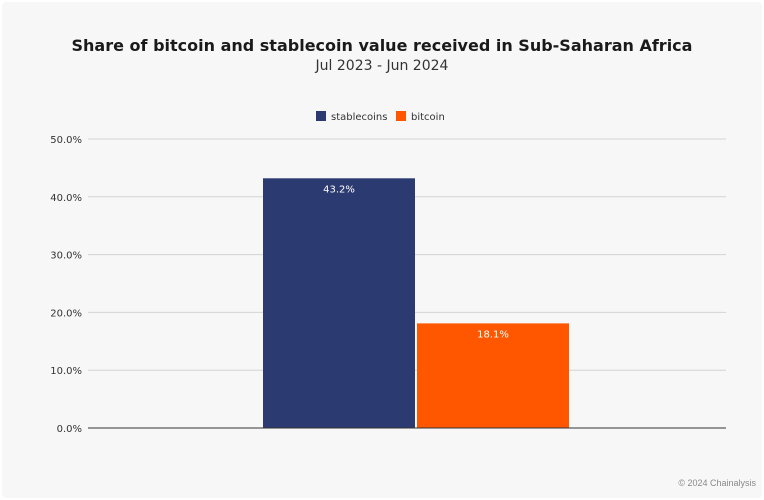  What do you see at coordinates (66, 198) in the screenshot?
I see `y-tick-label: 40.0%` at bounding box center [66, 198].